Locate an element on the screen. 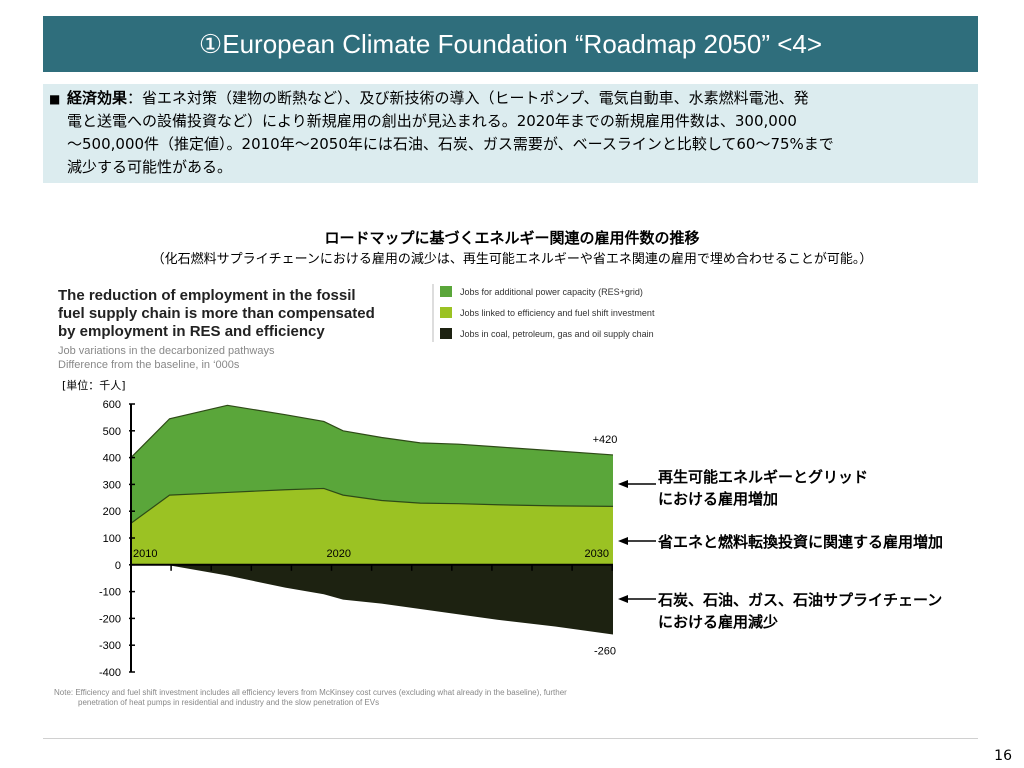  annotation-res-line-1: 再生可能エネルギーとグリッド is located at coordinates (763, 477).